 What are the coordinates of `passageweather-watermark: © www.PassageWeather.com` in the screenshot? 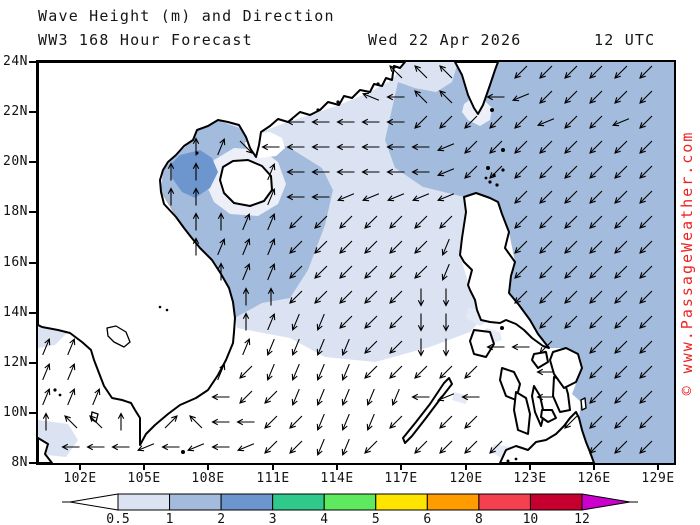 It's located at (687, 263).